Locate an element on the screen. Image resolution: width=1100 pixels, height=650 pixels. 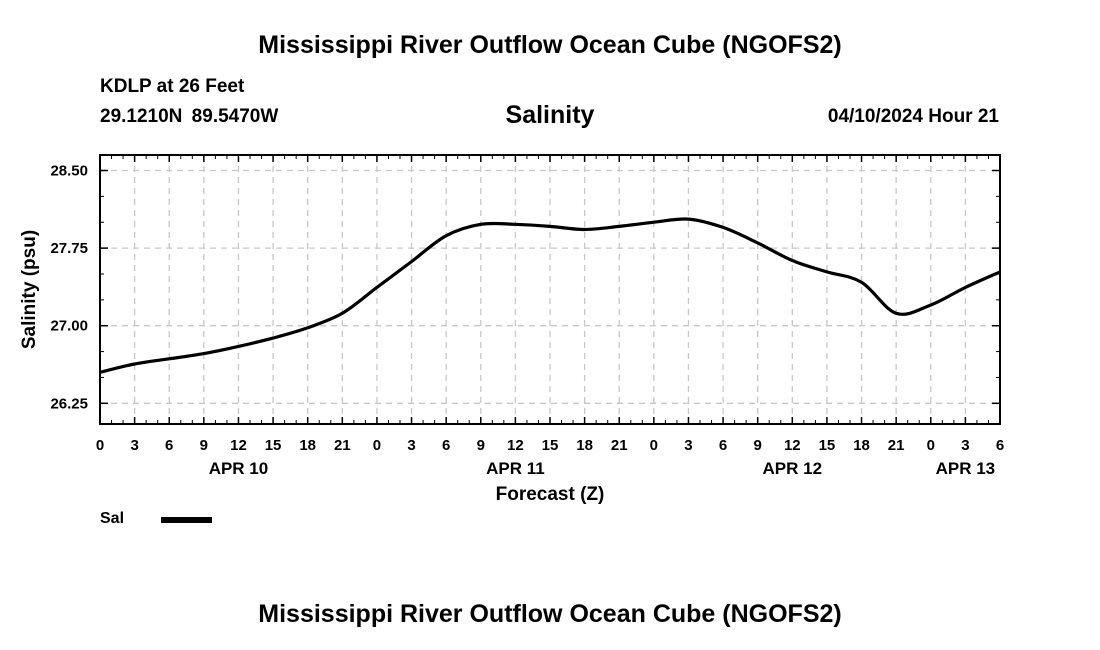
date-label: APR 10 is located at coordinates (239, 468).